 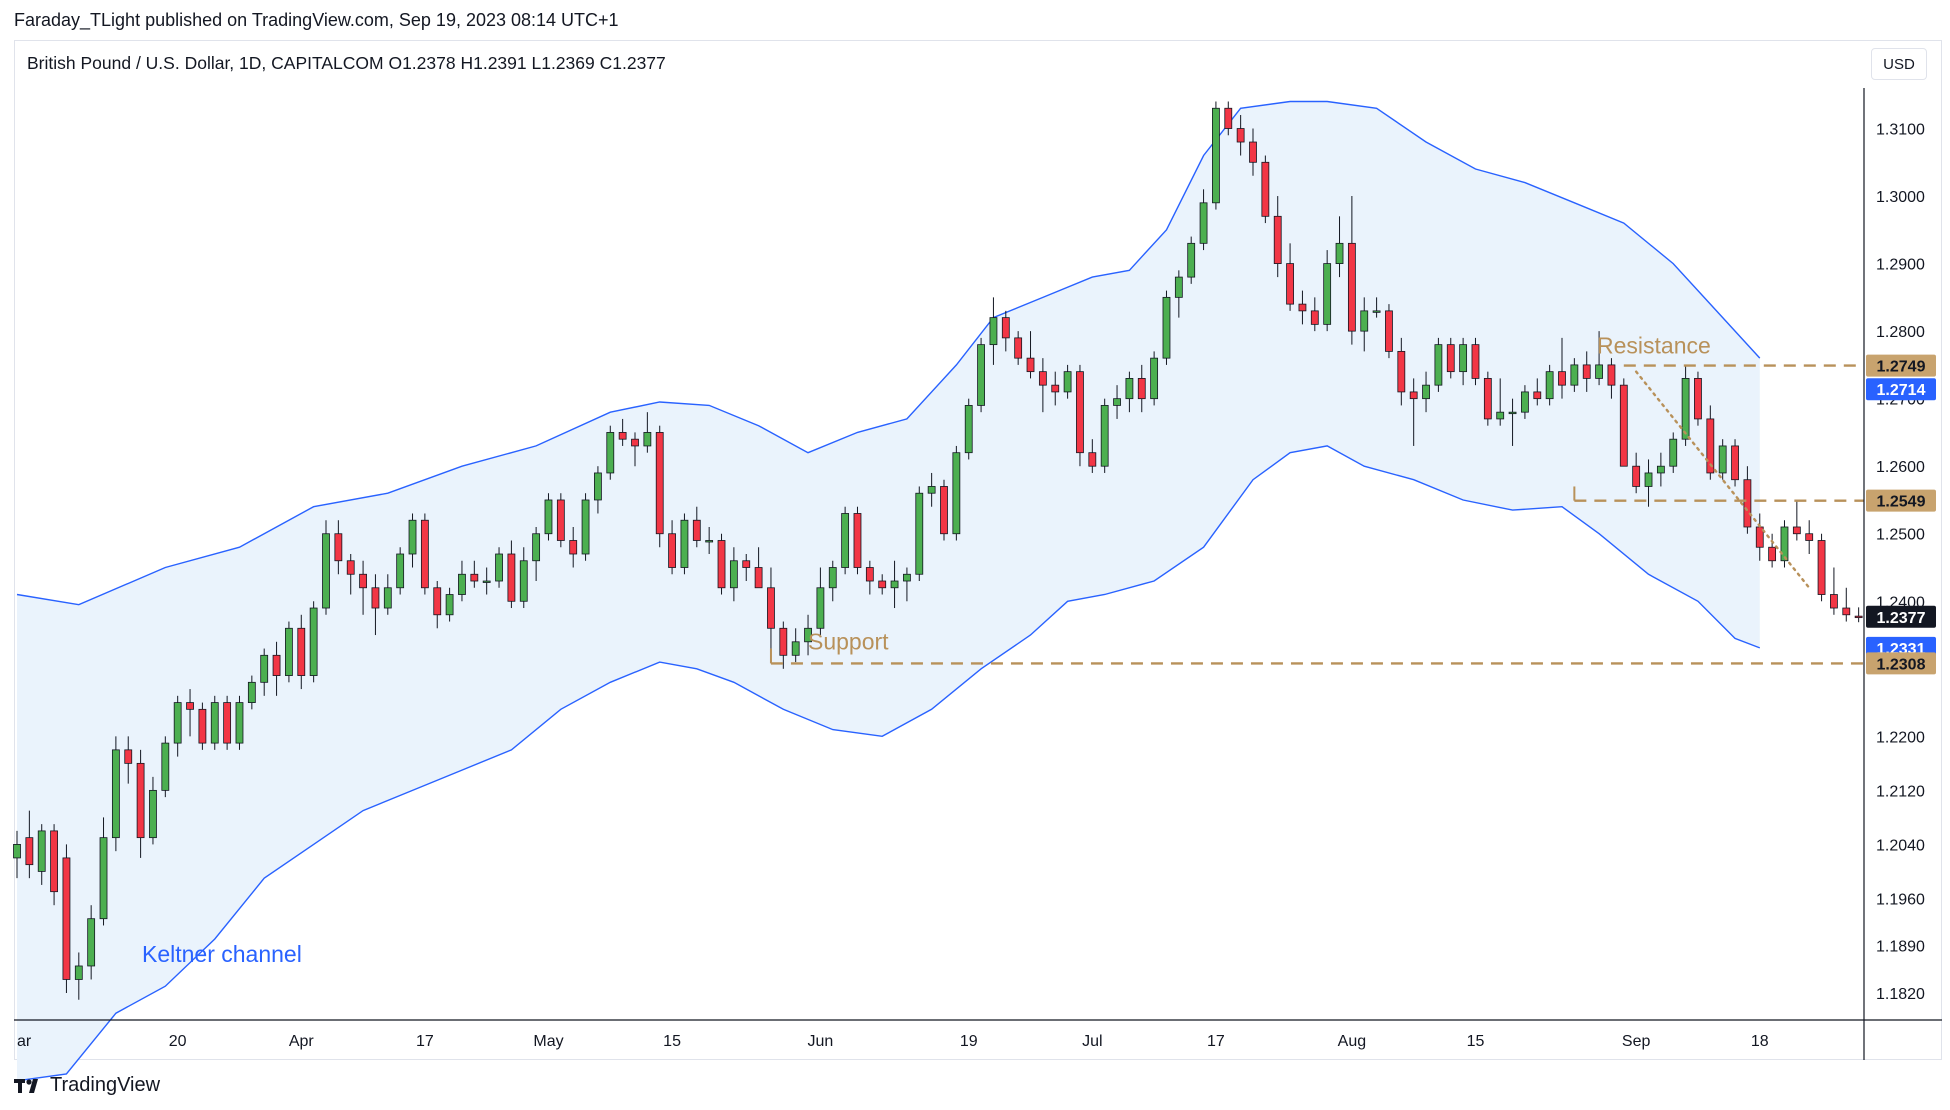 I want to click on last-price-badge-label: 1.2377, so click(x=1901, y=618).